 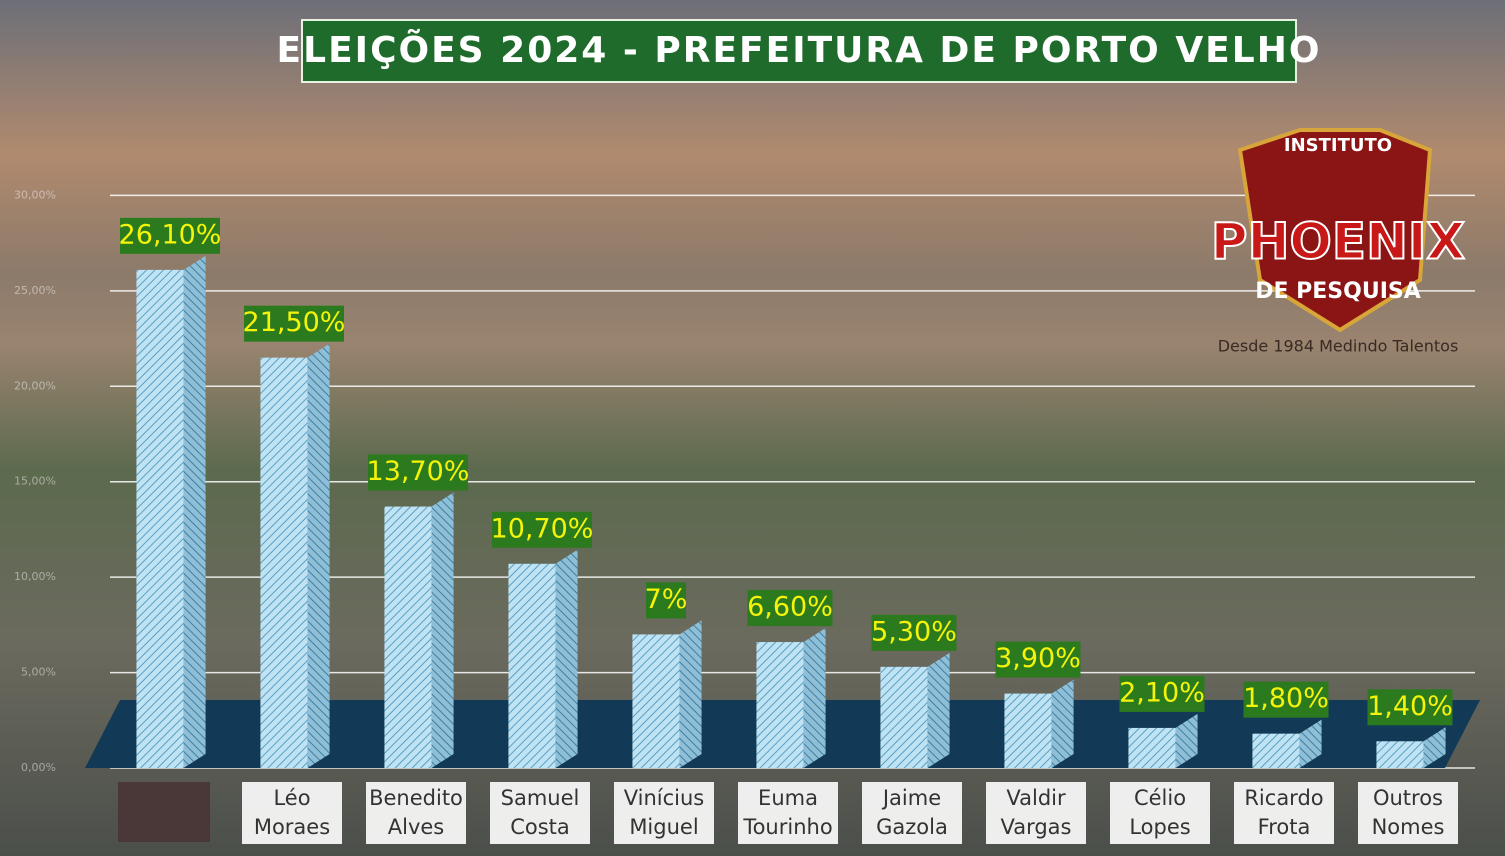 I want to click on title-box, so click(x=799, y=51).